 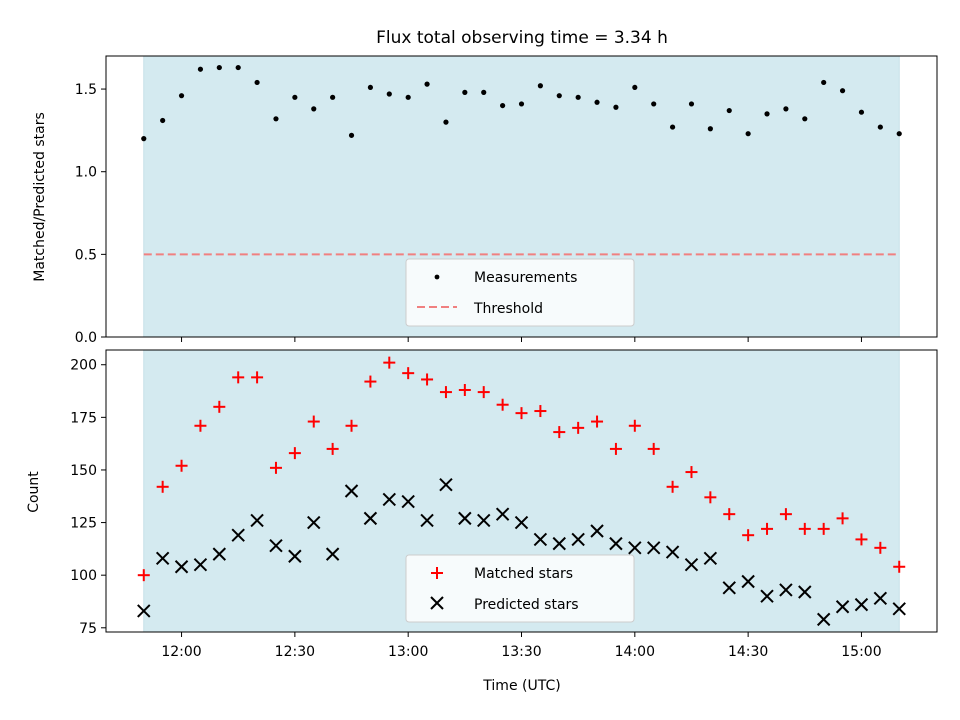 I want to click on legend-label-matched: Matched stars, so click(x=523, y=574).